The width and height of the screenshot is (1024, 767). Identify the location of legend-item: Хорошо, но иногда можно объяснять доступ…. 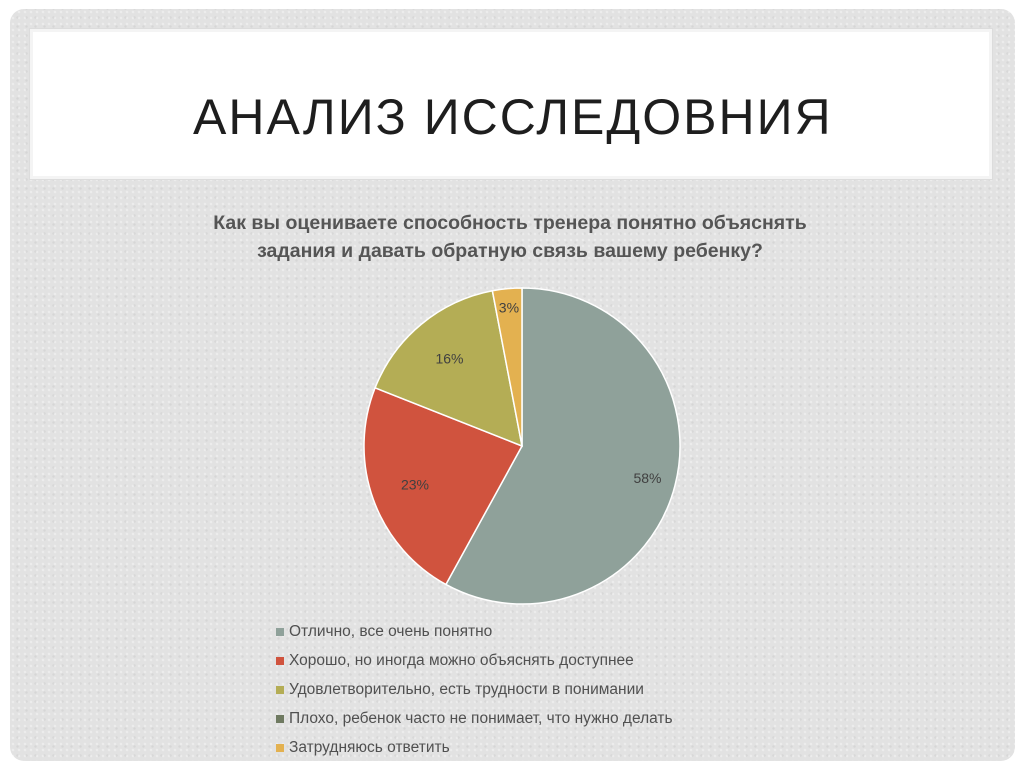
(576, 660).